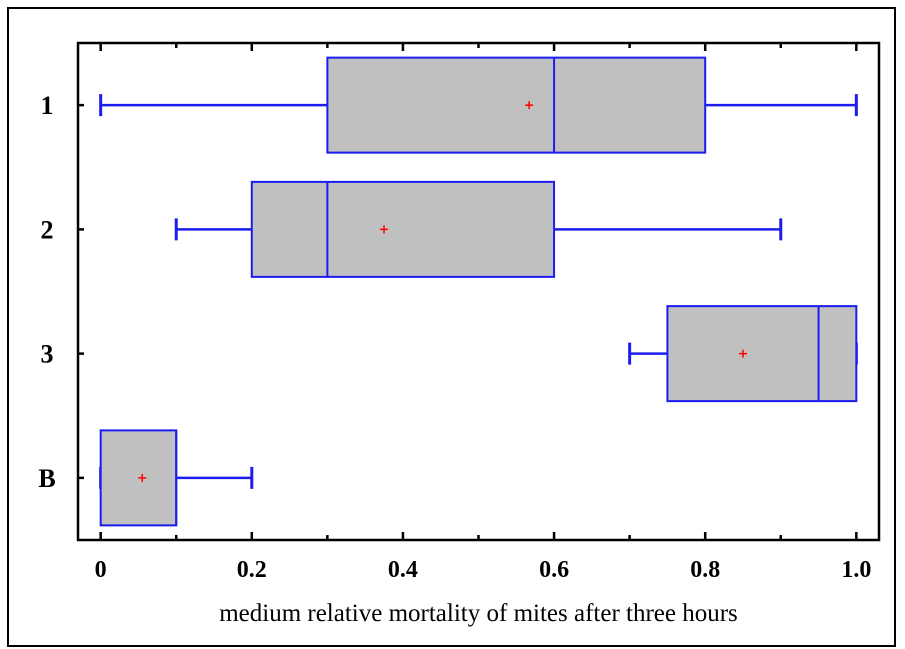 This screenshot has height=649, width=905. Describe the element at coordinates (61, 292) in the screenshot. I see `category-labels: 1 2 3 B` at that location.